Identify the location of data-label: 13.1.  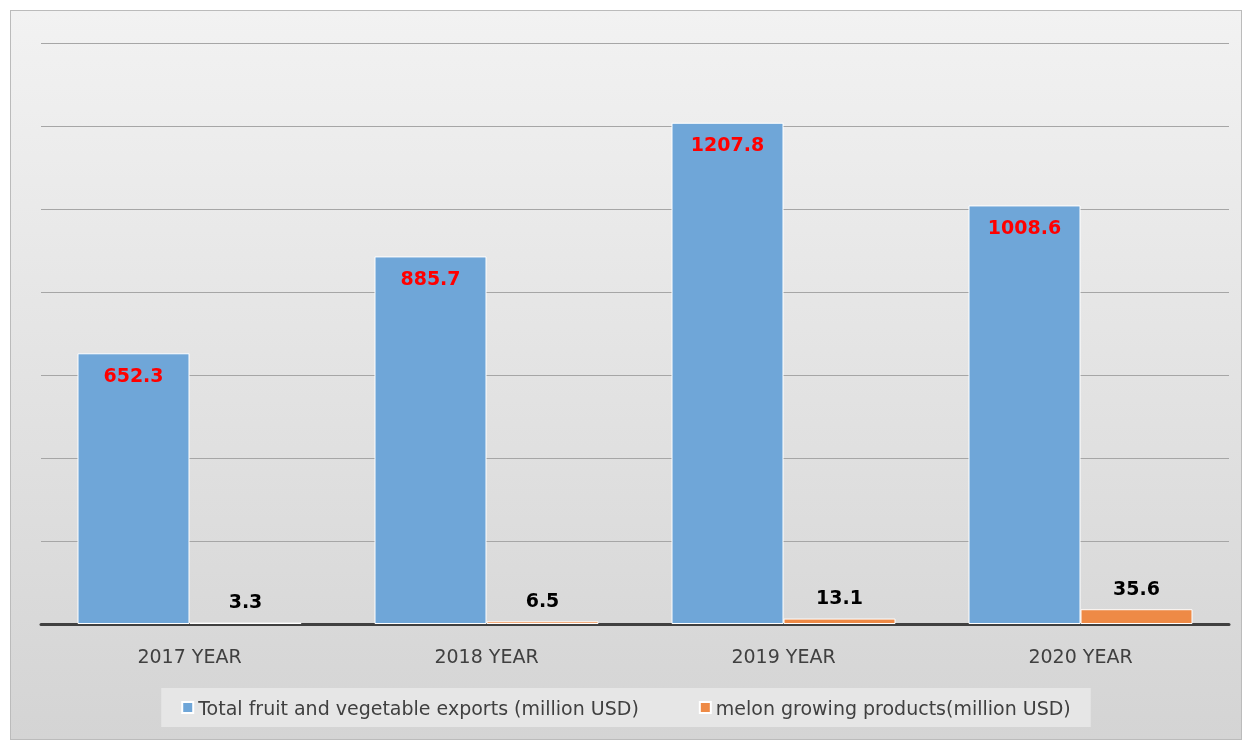
(839, 597).